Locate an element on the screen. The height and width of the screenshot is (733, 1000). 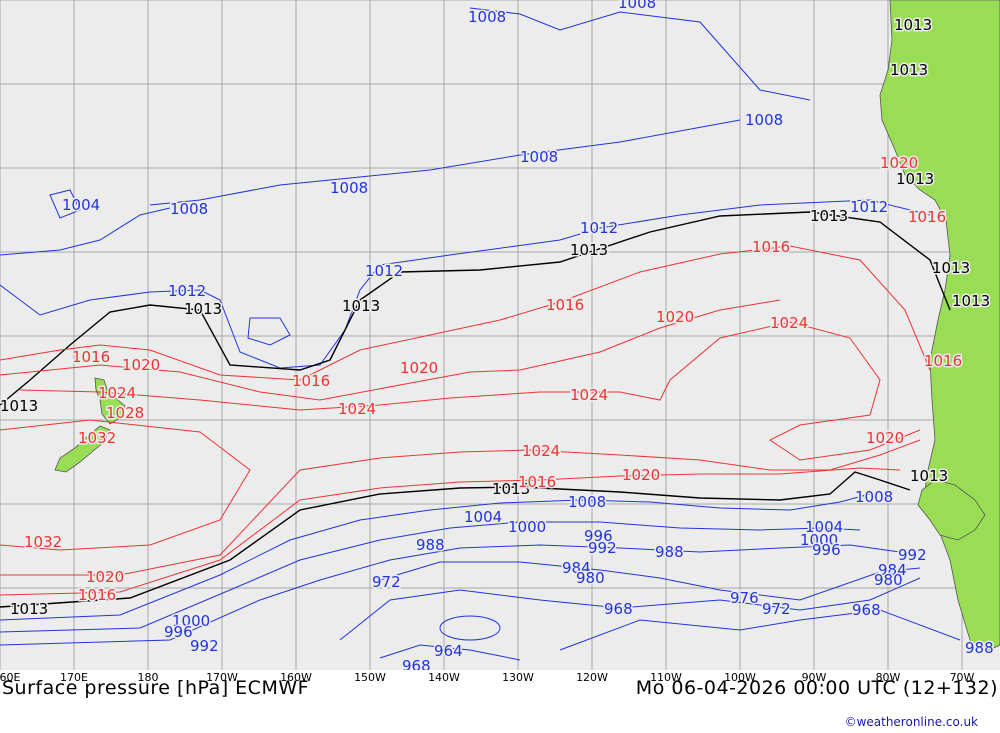
south-america-landmass is located at coordinates (939, 326).